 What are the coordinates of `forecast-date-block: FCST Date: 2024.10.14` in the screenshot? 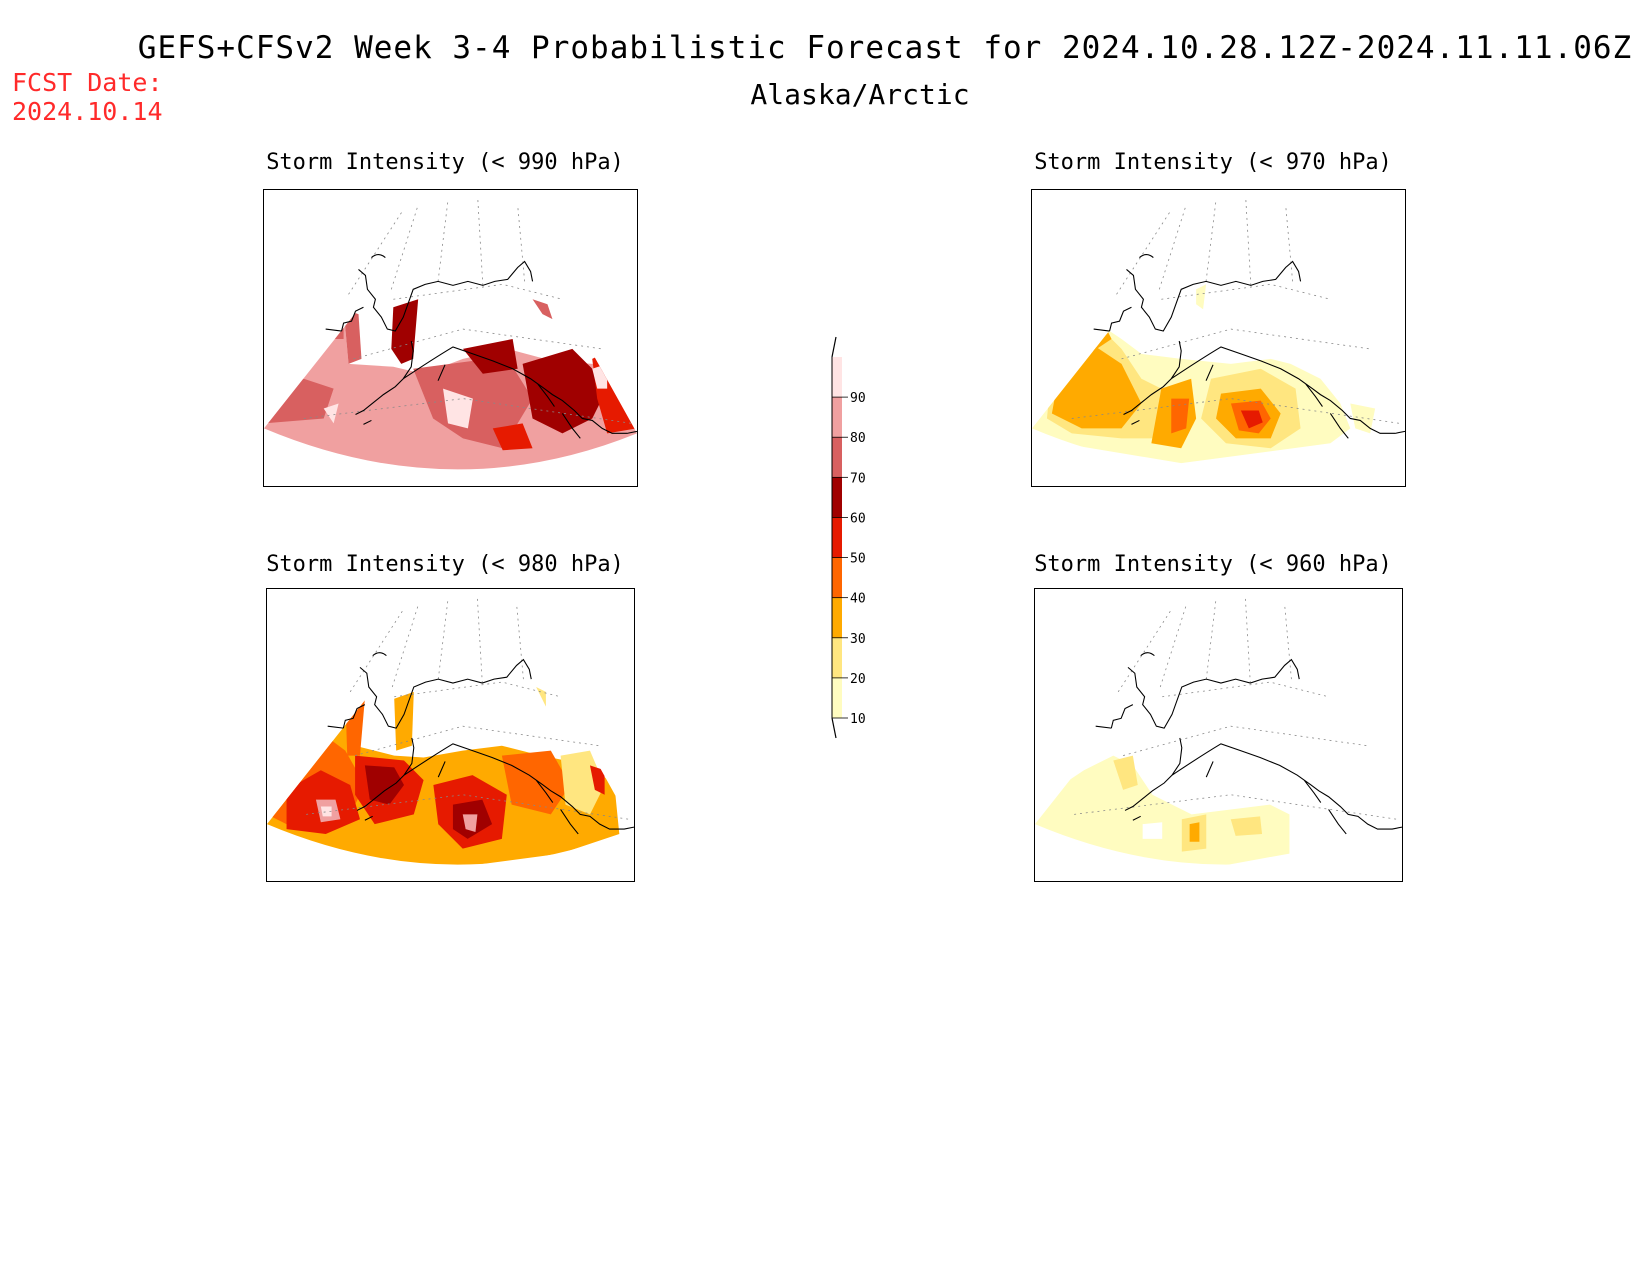 It's located at (87, 97).